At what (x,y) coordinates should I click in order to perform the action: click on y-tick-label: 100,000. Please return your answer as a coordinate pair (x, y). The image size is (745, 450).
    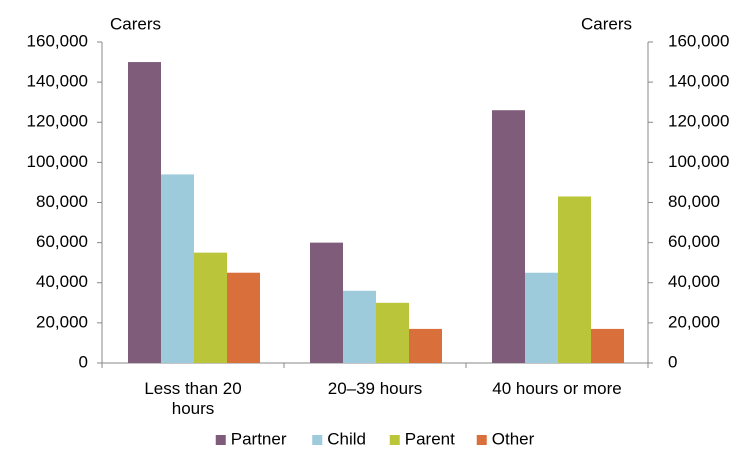
    Looking at the image, I should click on (57, 161).